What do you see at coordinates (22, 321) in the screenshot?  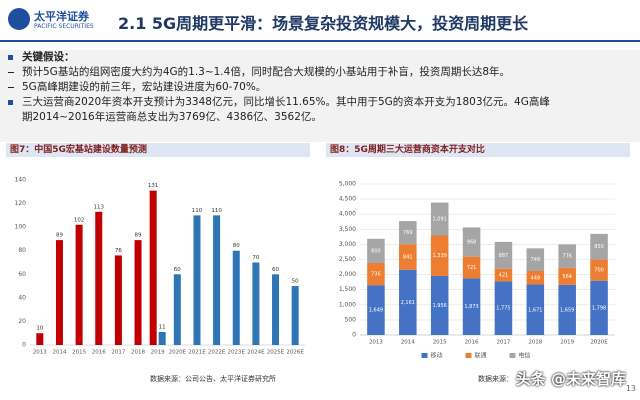 I see `y-tick-label: 20` at bounding box center [22, 321].